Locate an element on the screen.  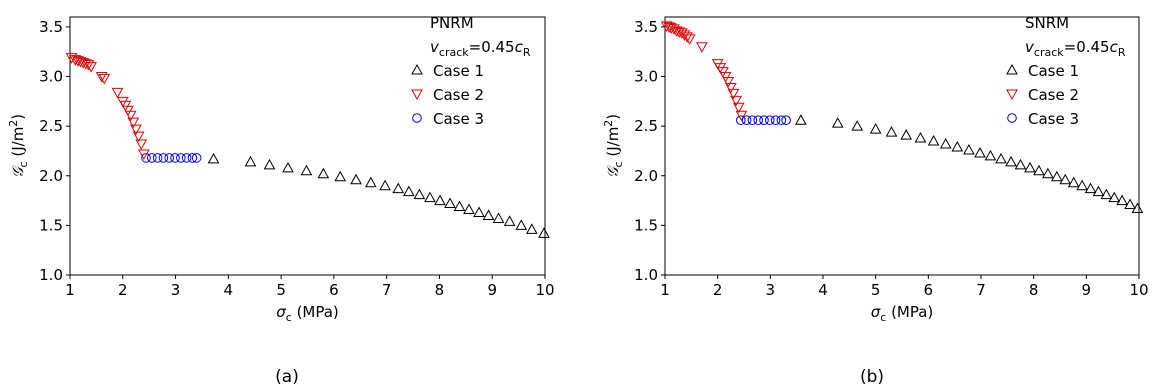
x-axis-symbol: σ is located at coordinates (876, 312).